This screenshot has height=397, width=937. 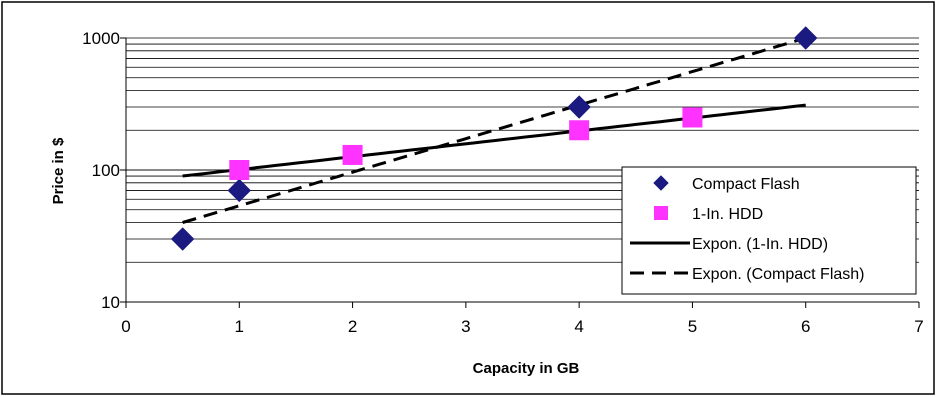 What do you see at coordinates (110, 302) in the screenshot?
I see `y-tick-label: 10` at bounding box center [110, 302].